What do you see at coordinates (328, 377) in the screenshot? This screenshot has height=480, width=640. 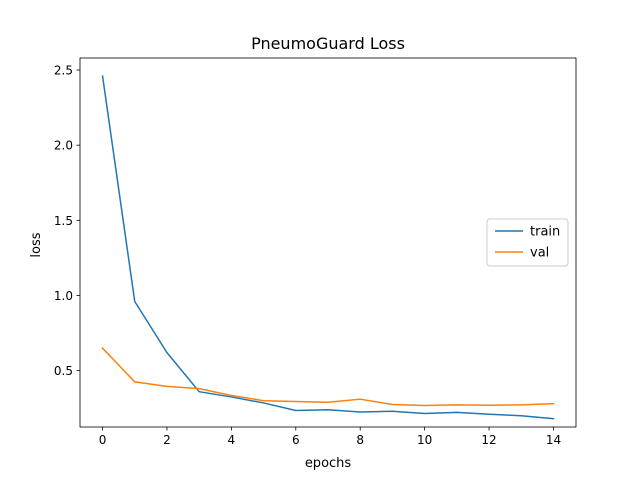 I see `series-line-val` at bounding box center [328, 377].